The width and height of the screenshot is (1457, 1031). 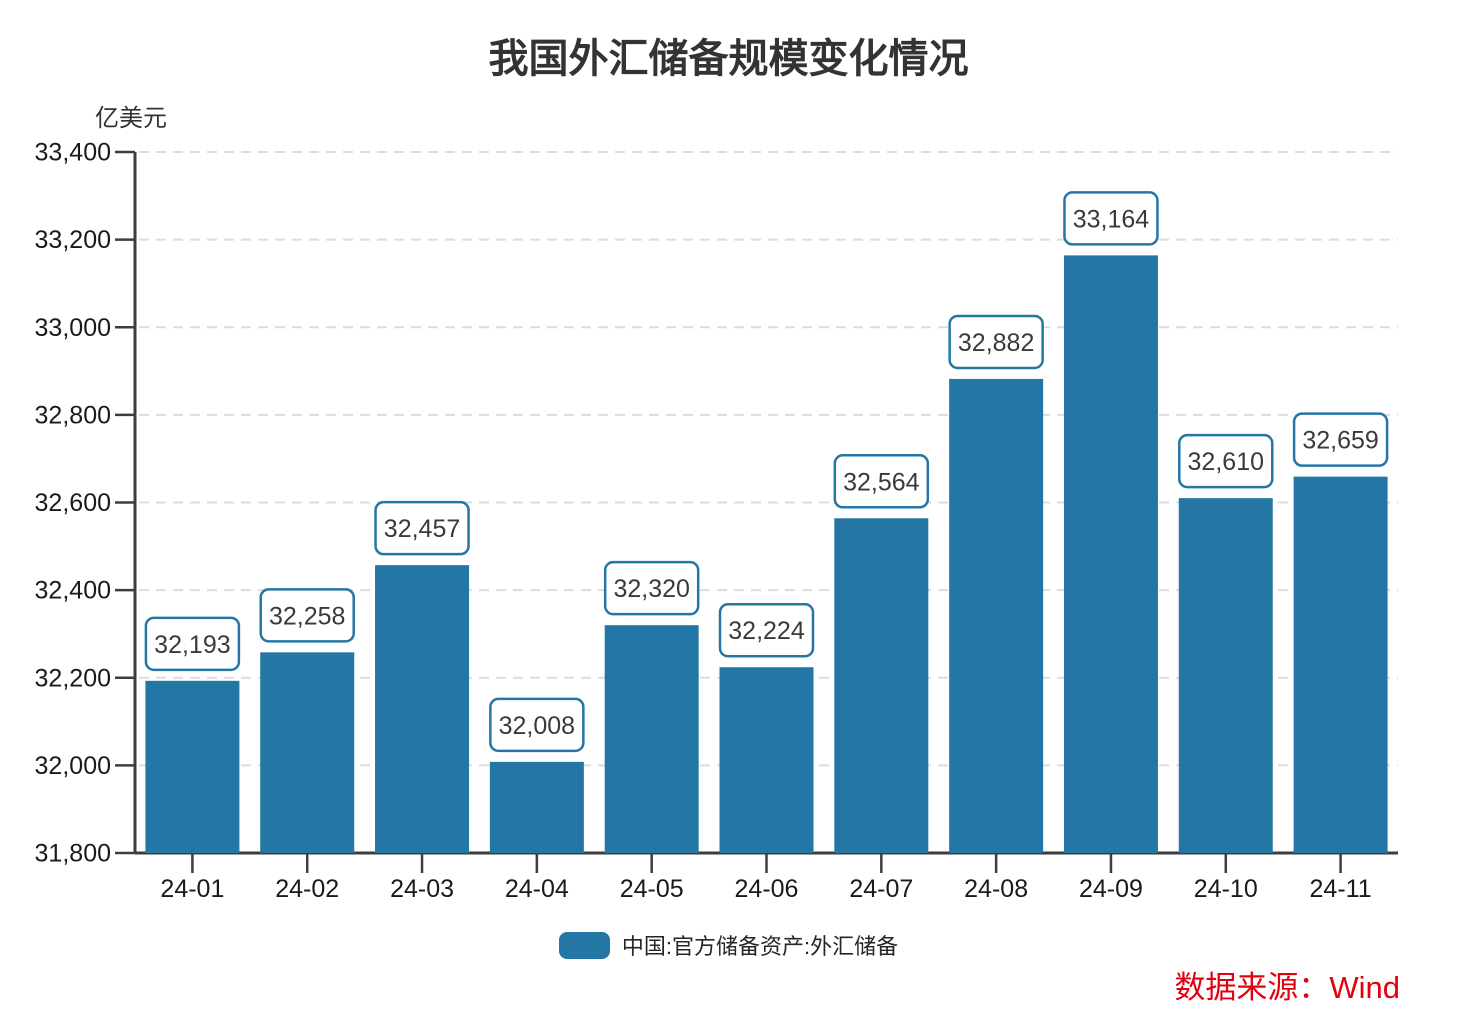 What do you see at coordinates (584, 945) in the screenshot?
I see `legend-swatch` at bounding box center [584, 945].